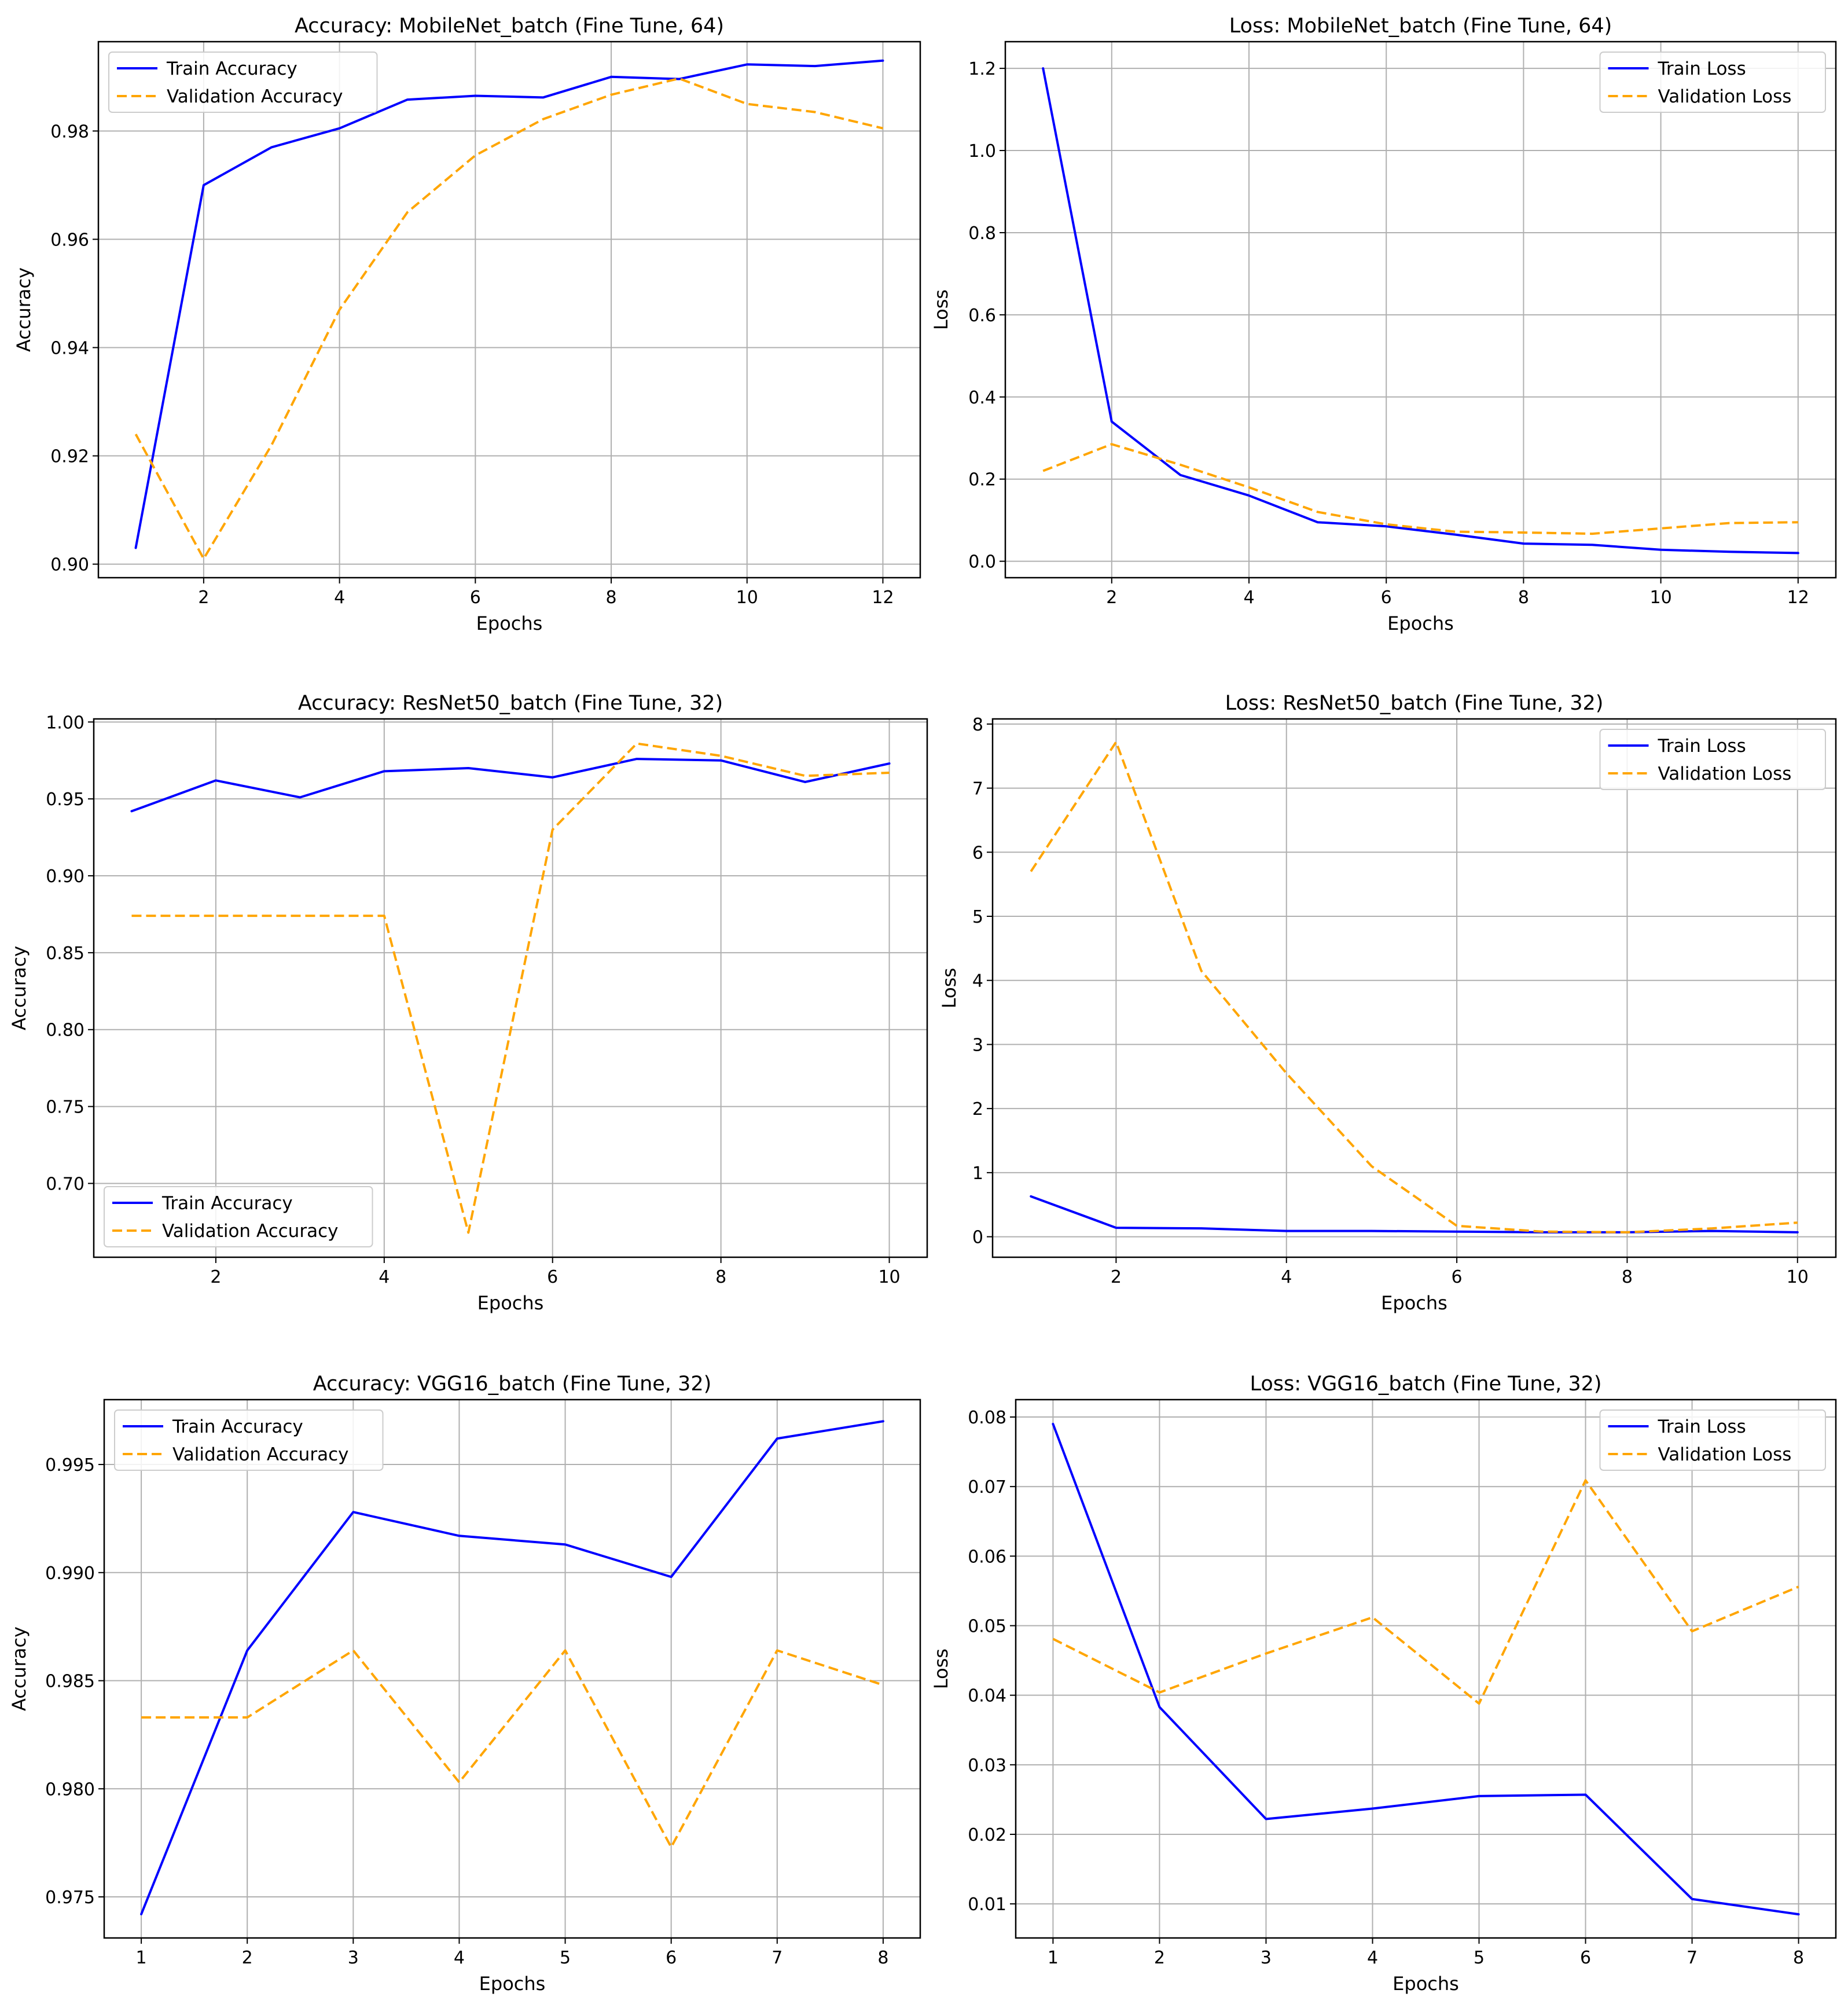 Image resolution: width=1848 pixels, height=2008 pixels. I want to click on x-tick-label: 5, so click(1479, 1958).